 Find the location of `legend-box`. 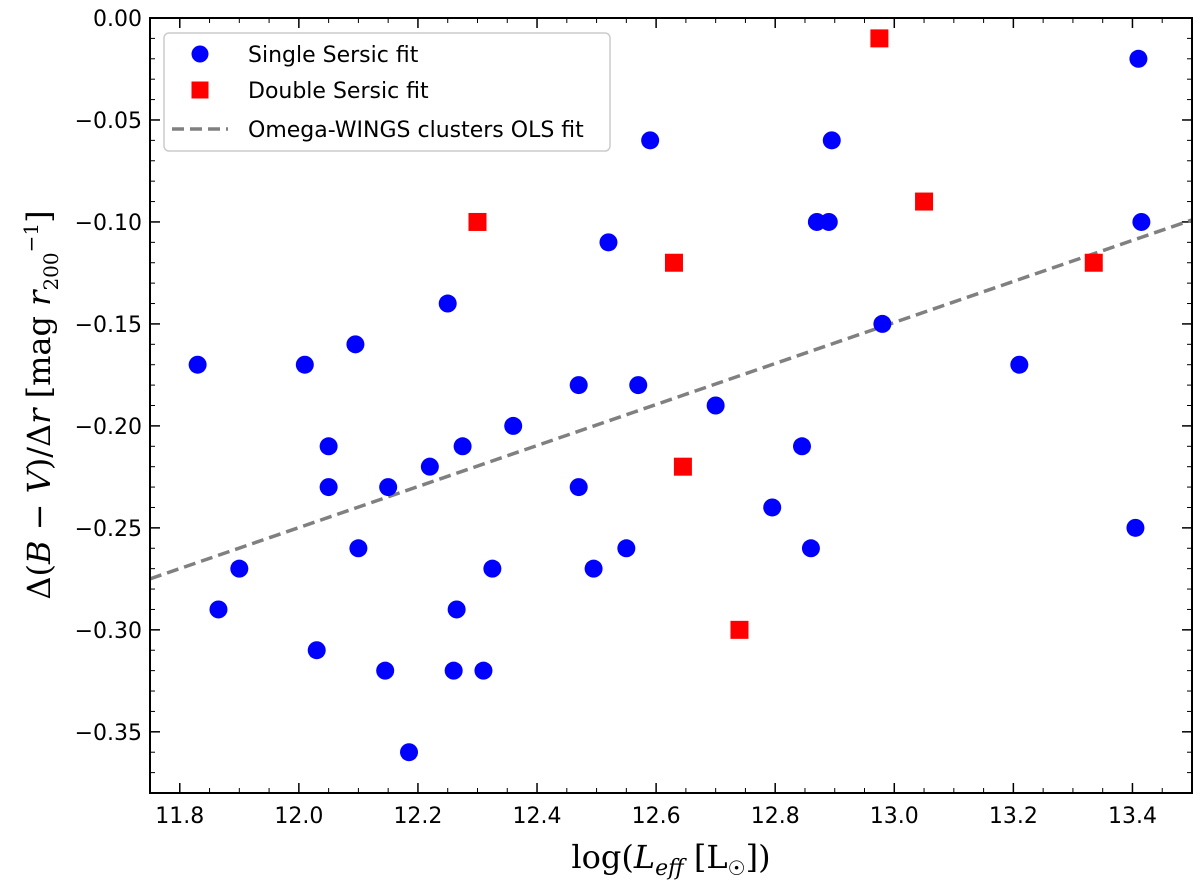

legend-box is located at coordinates (387, 92).